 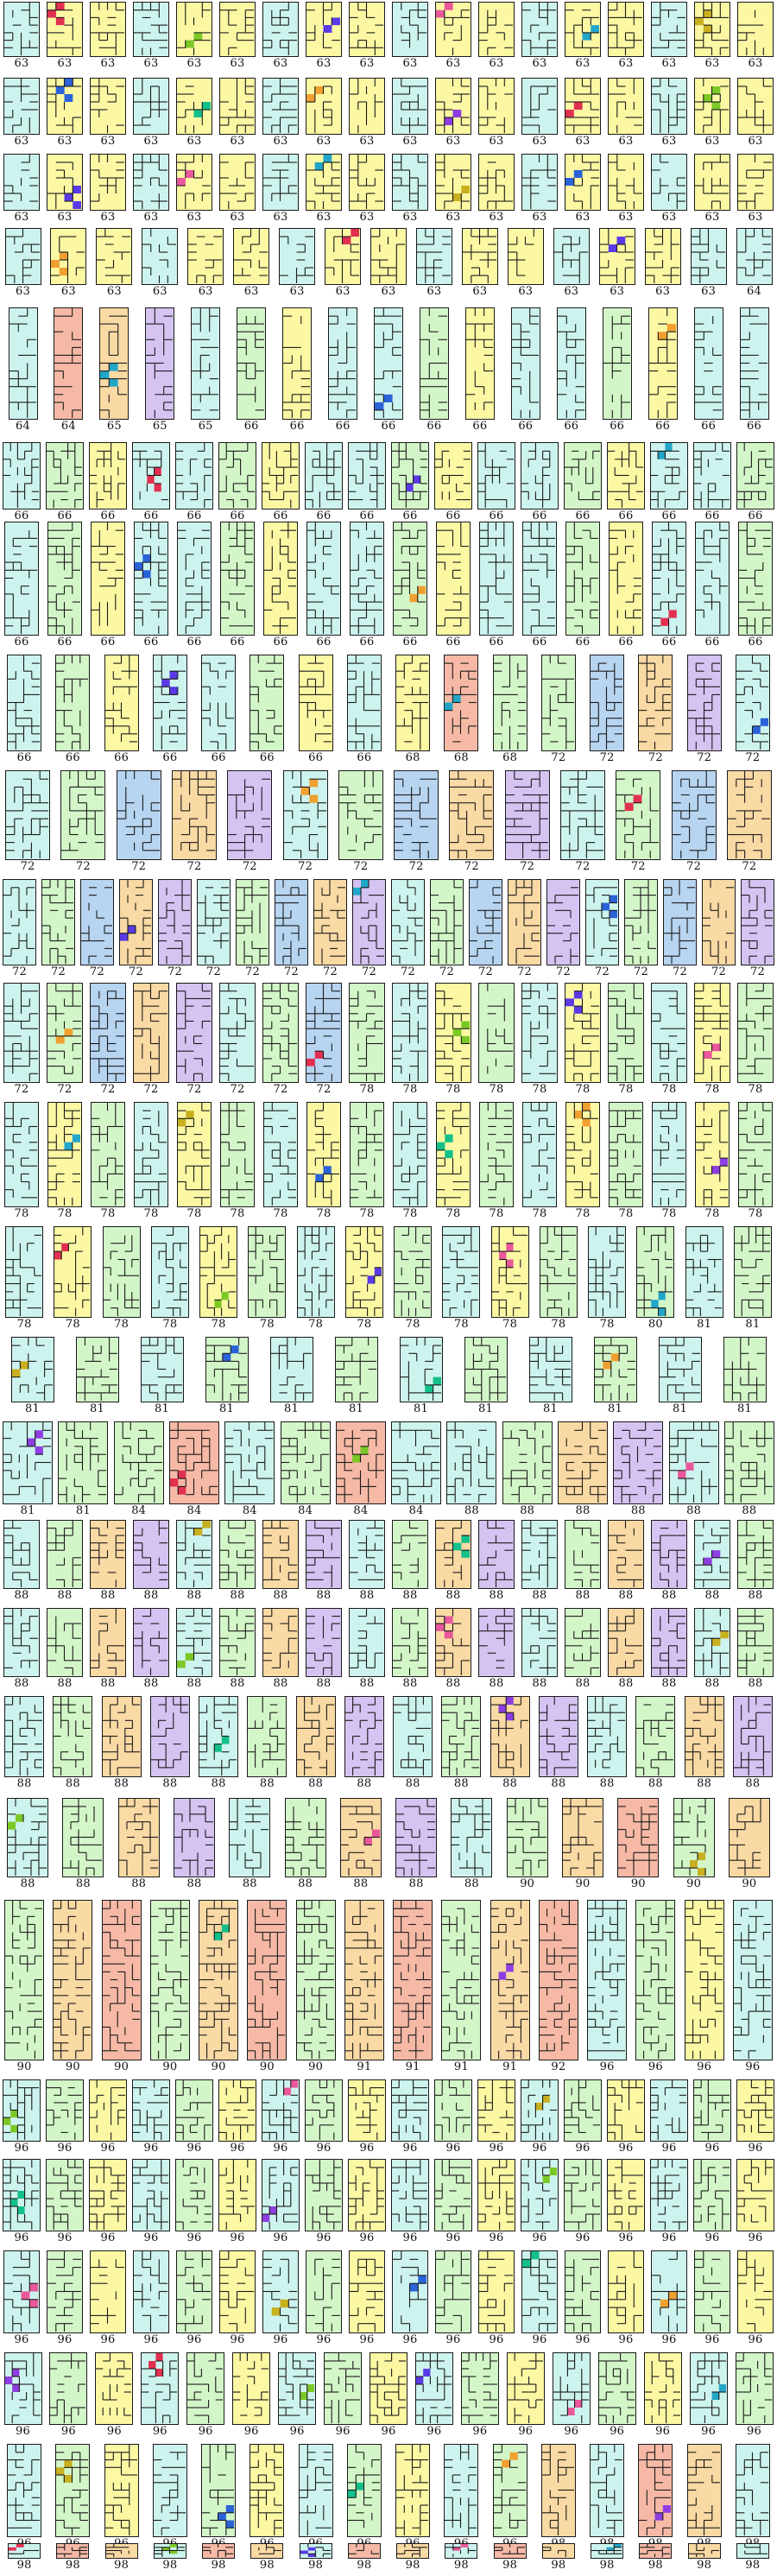 What do you see at coordinates (114, 427) in the screenshot?
I see `puzzle-size-label: 65` at bounding box center [114, 427].